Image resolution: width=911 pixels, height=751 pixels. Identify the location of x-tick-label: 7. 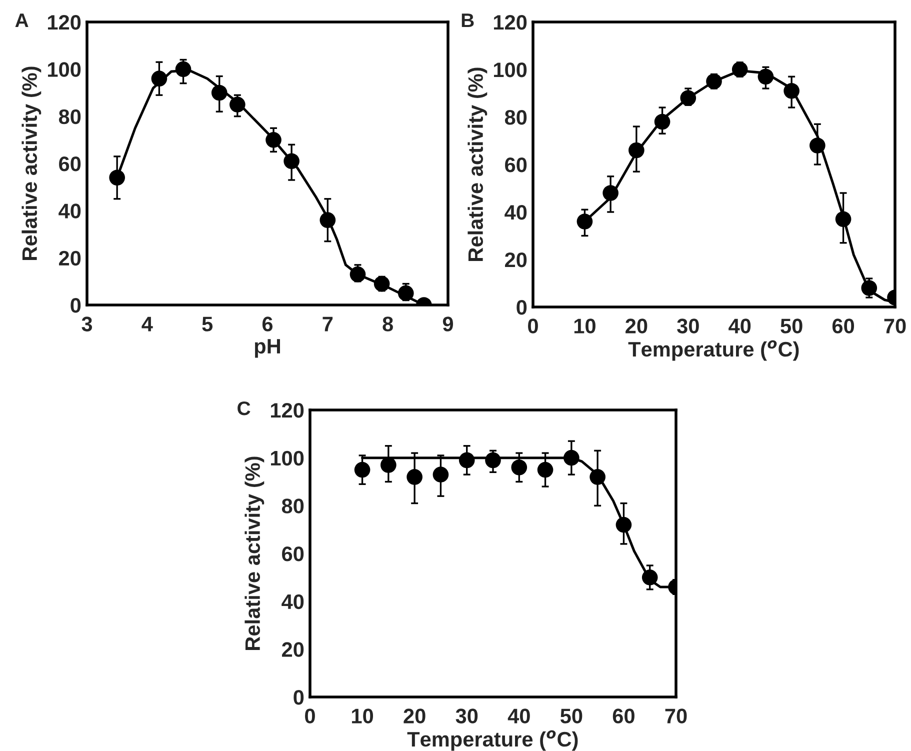
(327, 324).